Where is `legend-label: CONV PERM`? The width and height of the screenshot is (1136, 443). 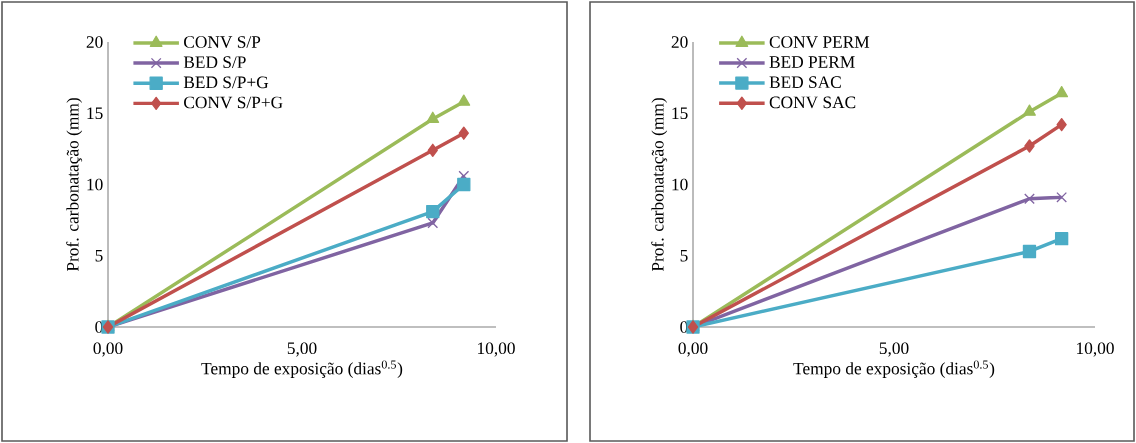
legend-label: CONV PERM is located at coordinates (819, 42).